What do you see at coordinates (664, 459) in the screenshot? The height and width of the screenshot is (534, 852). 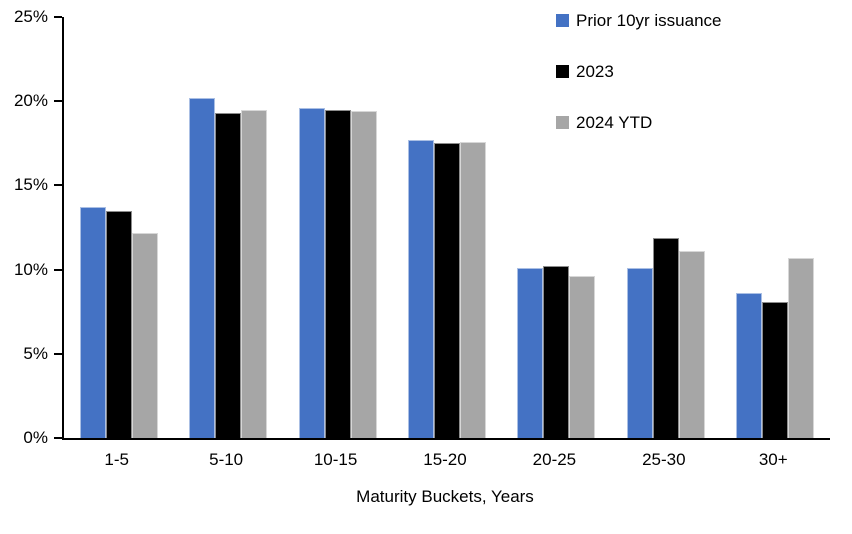 I see `x-axis-label: 25-30` at bounding box center [664, 459].